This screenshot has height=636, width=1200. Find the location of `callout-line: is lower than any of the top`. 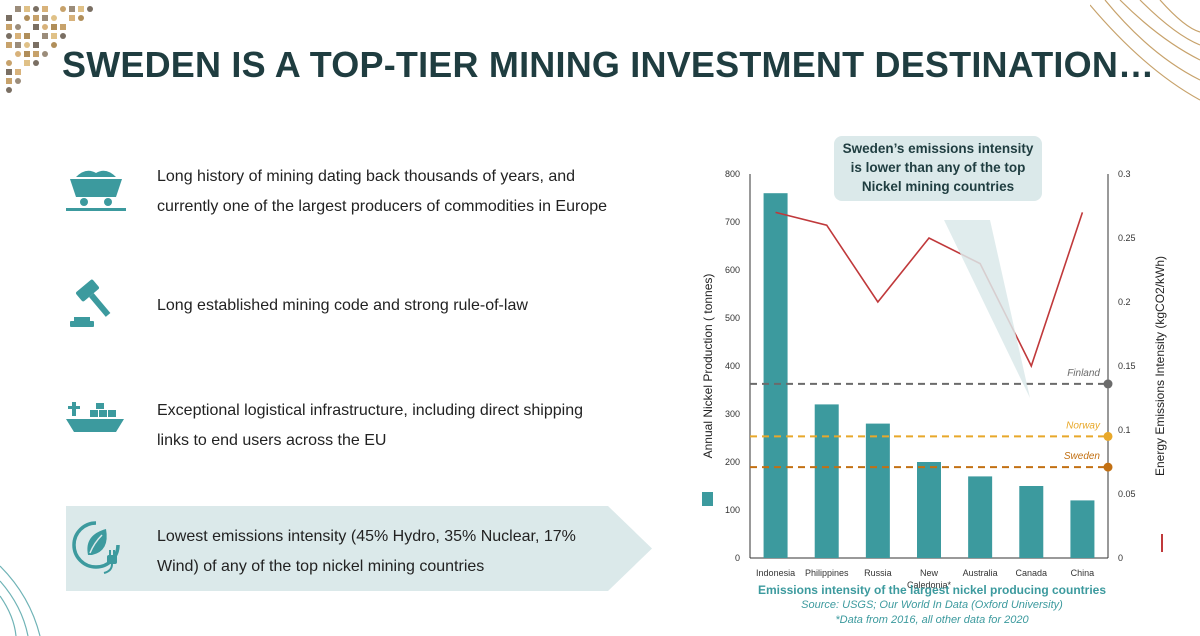

callout-line: is lower than any of the top is located at coordinates (938, 167).